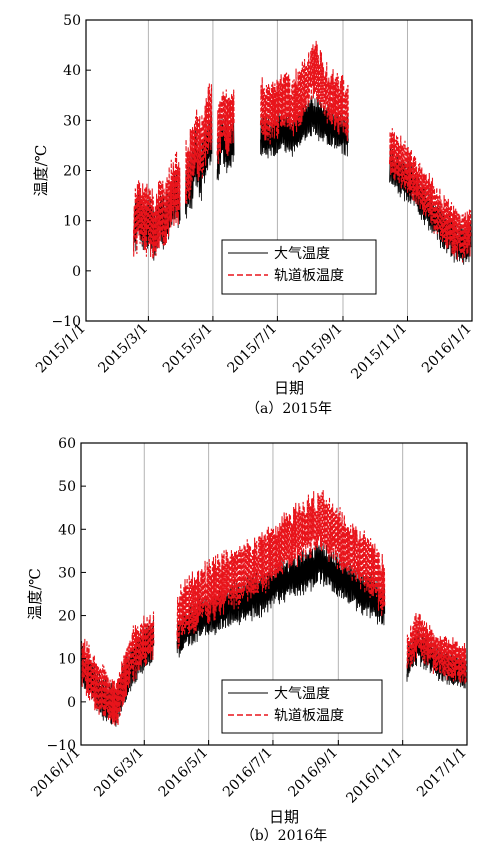 This screenshot has height=857, width=498. I want to click on x-tick-label: 2016/7/1, so click(248, 773).